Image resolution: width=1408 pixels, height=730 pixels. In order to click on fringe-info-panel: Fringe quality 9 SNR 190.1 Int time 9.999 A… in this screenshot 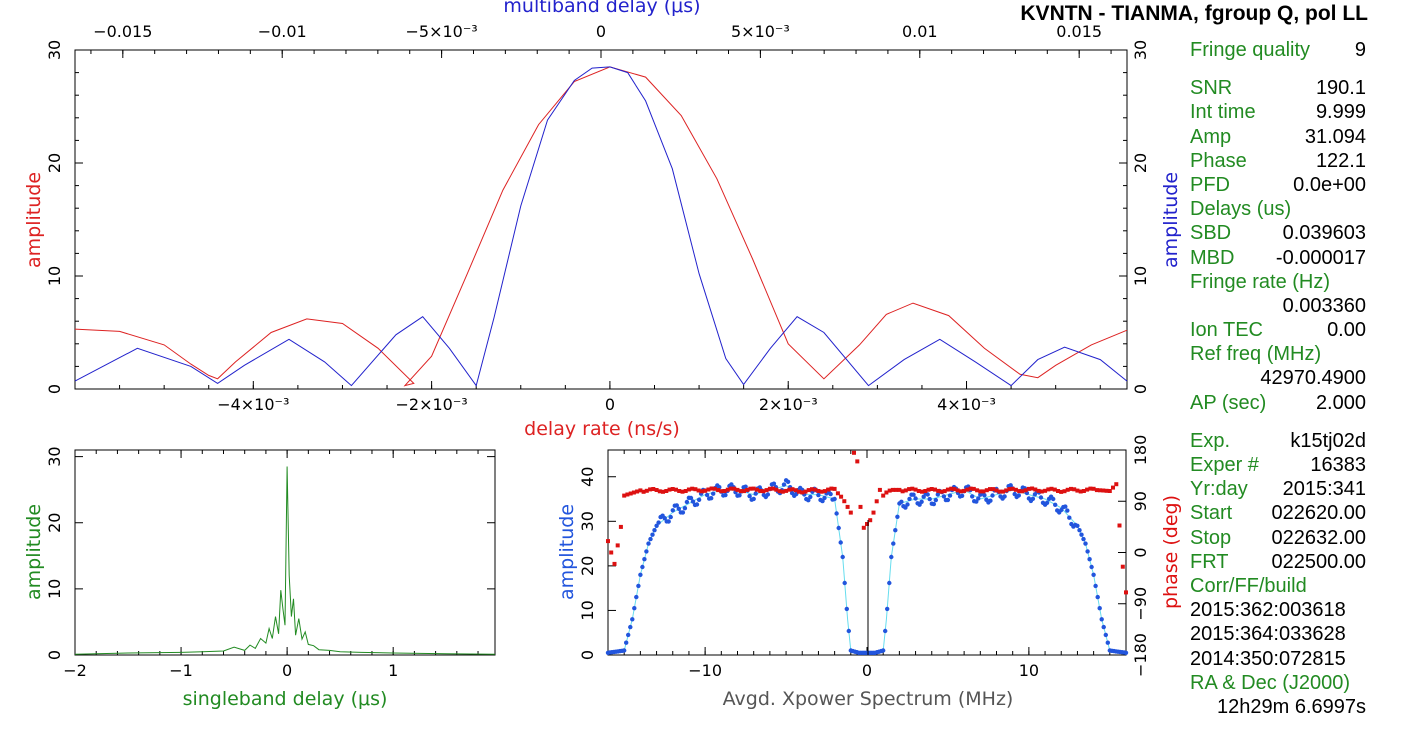, I will do `click(1276, 378)`.